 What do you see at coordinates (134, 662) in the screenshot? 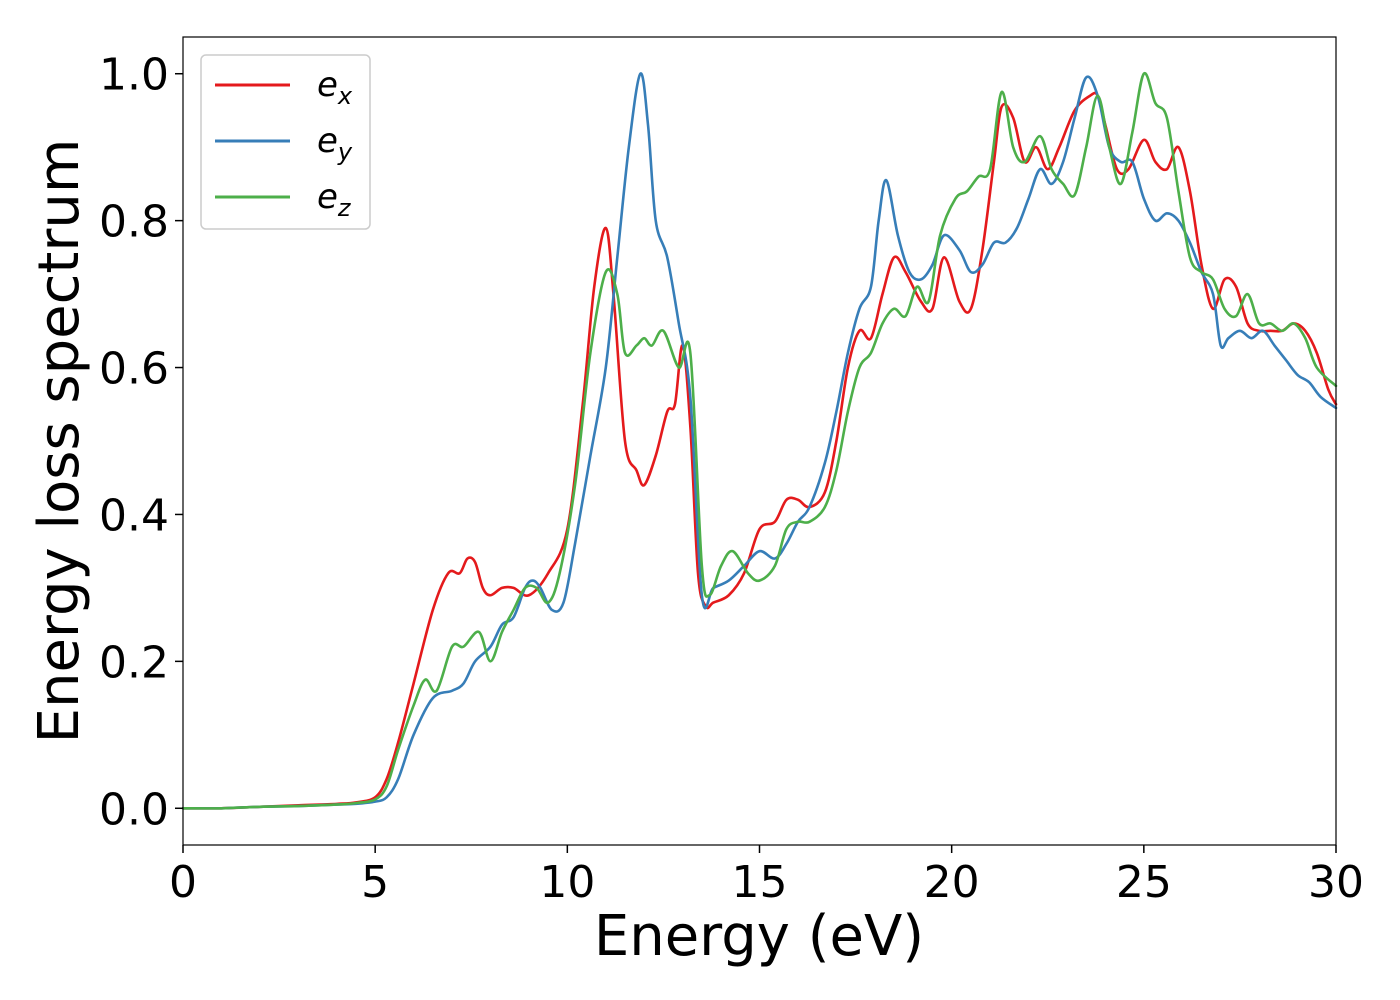
I see `y-tick-label: 0.2` at bounding box center [134, 662].